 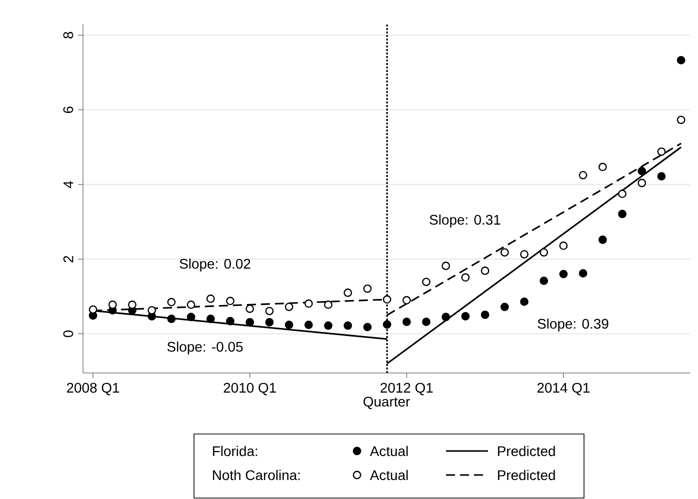 What do you see at coordinates (68, 35) in the screenshot?
I see `y-tick-label: 8` at bounding box center [68, 35].